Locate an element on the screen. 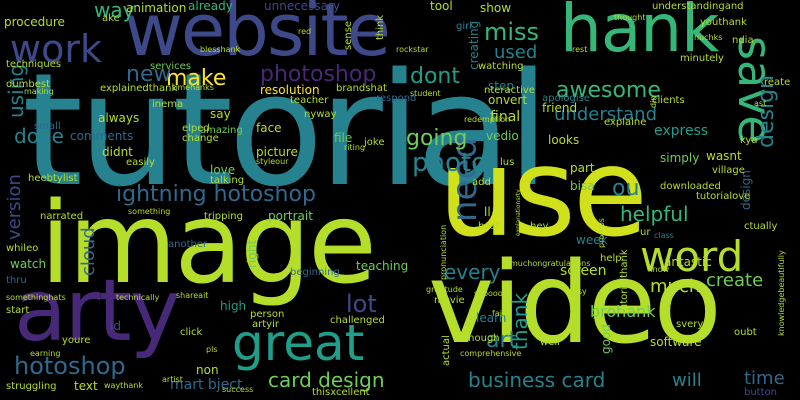 This screenshot has width=800, height=400. word-learn: learn is located at coordinates (491, 318).